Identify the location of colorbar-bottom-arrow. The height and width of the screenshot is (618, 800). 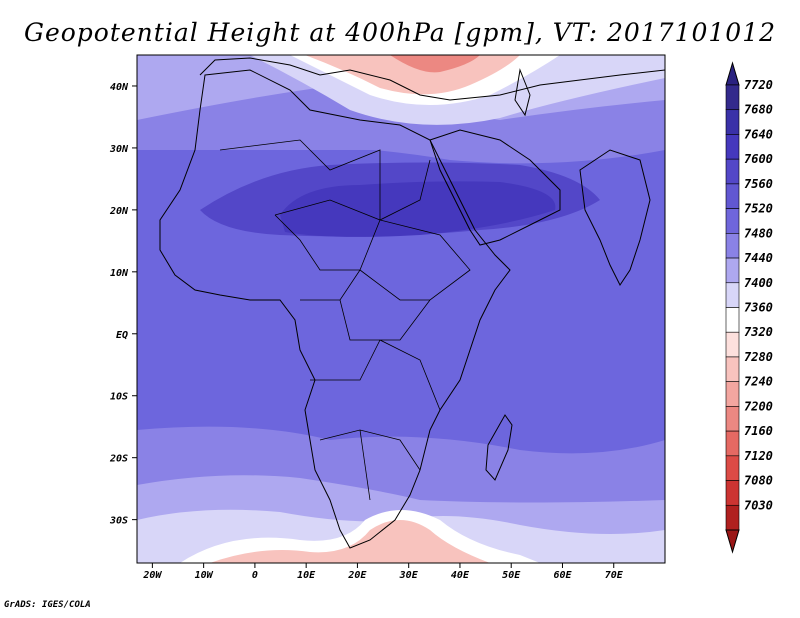
(732, 541).